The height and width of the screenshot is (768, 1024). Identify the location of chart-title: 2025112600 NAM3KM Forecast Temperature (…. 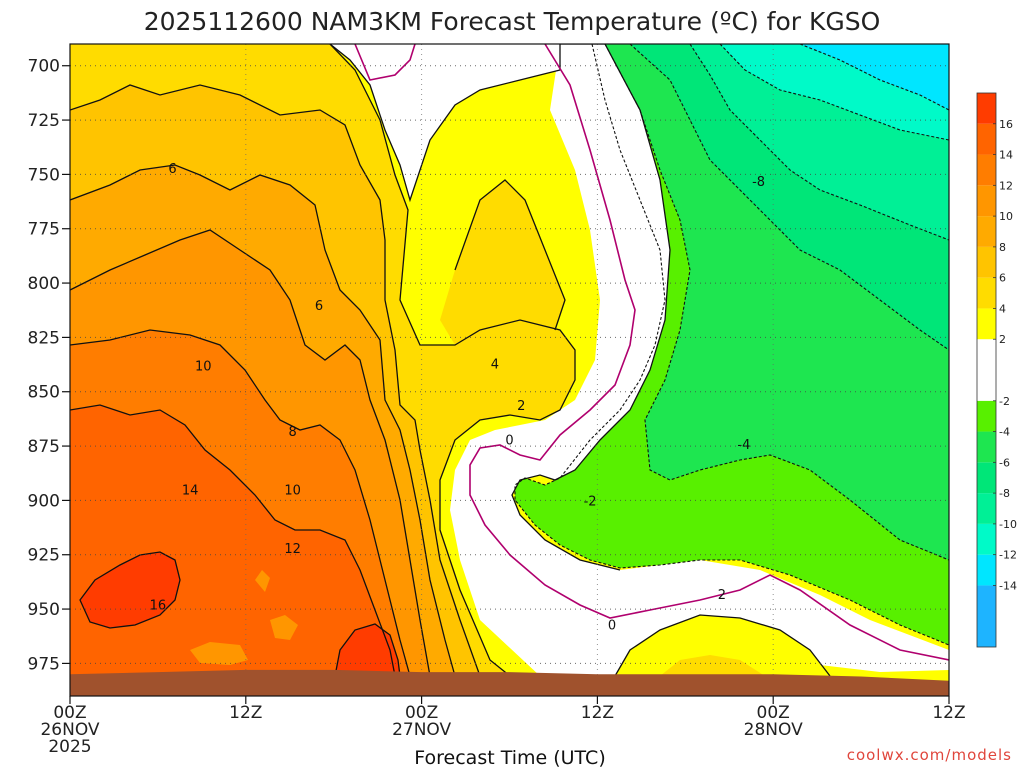
(512, 21).